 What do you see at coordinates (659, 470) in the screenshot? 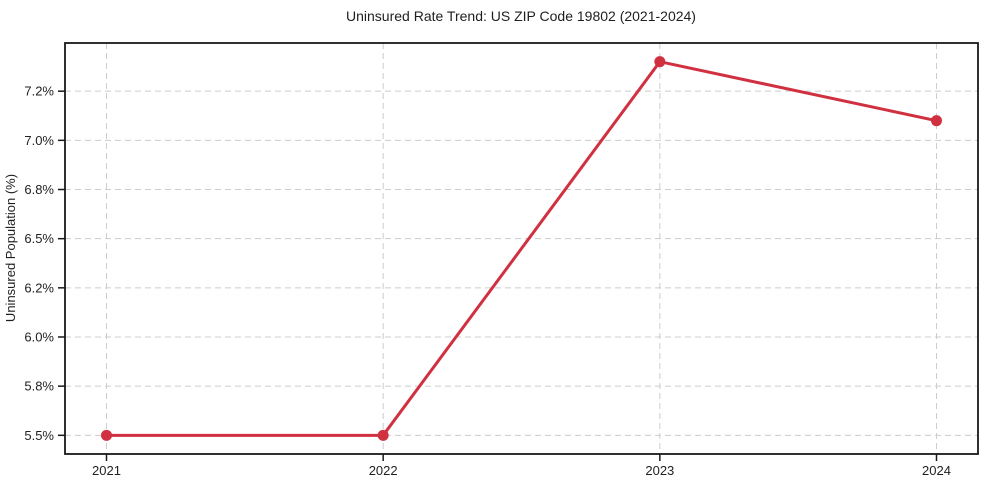
I see `x-tick-label: 2023` at bounding box center [659, 470].